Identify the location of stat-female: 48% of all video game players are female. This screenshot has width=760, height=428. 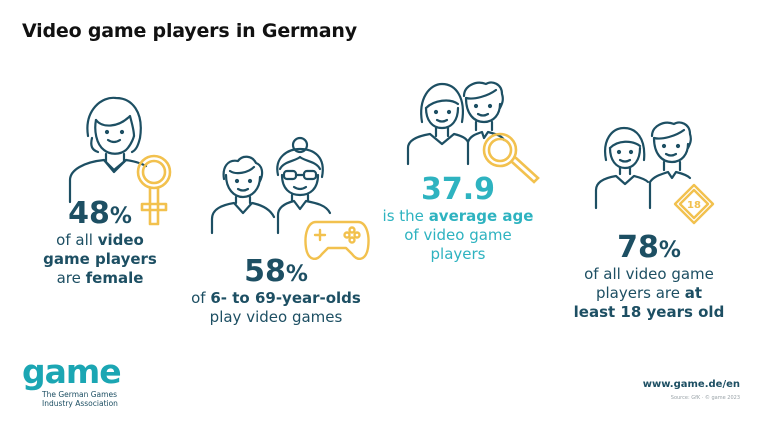
(100, 242).